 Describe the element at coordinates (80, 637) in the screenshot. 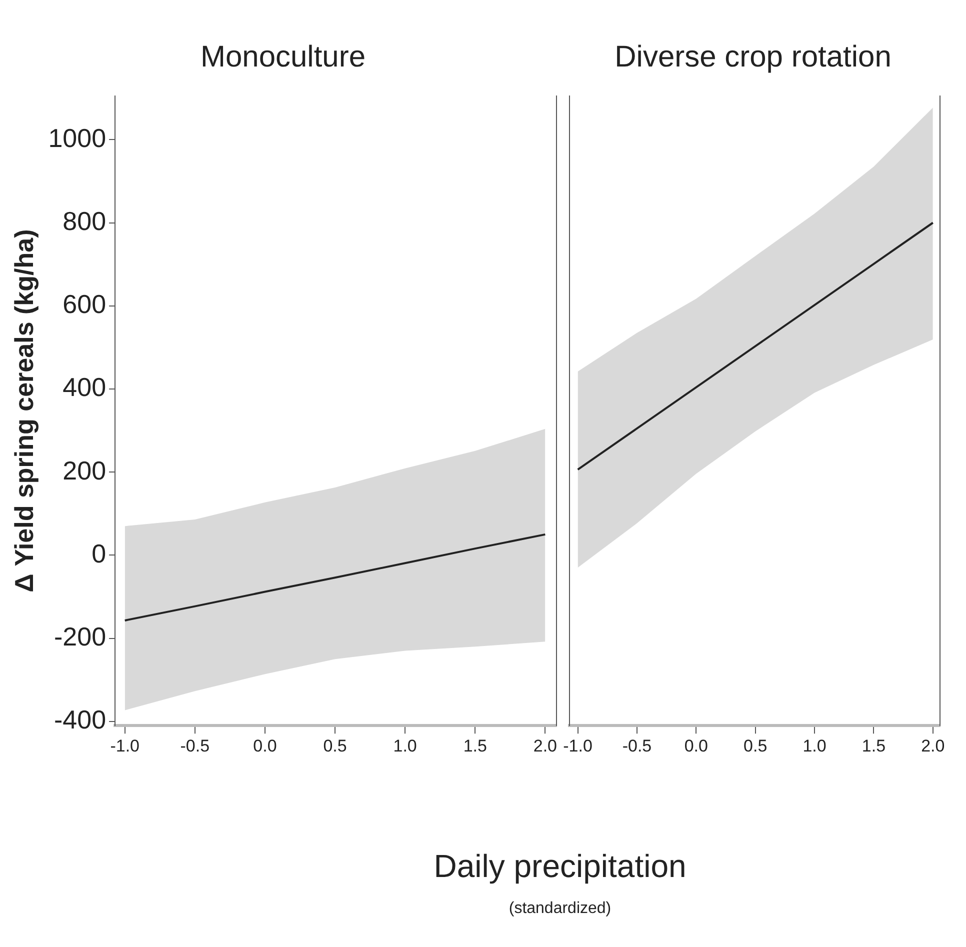

I see `y-tick-label: -200` at that location.